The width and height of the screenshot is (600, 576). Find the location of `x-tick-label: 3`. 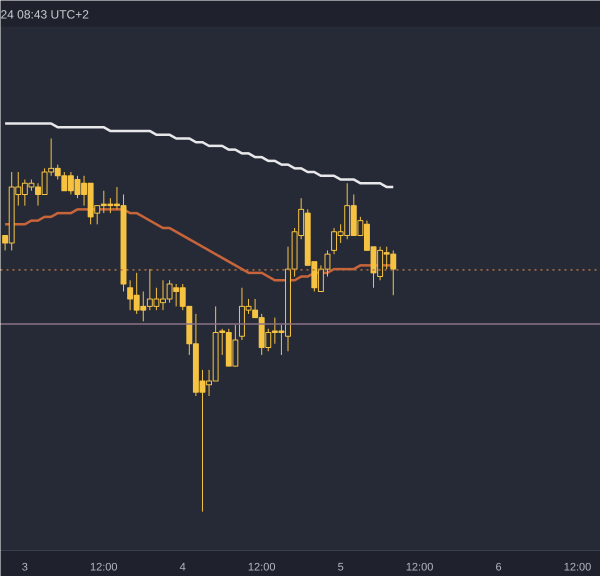

x-tick-label: 3 is located at coordinates (25, 568).